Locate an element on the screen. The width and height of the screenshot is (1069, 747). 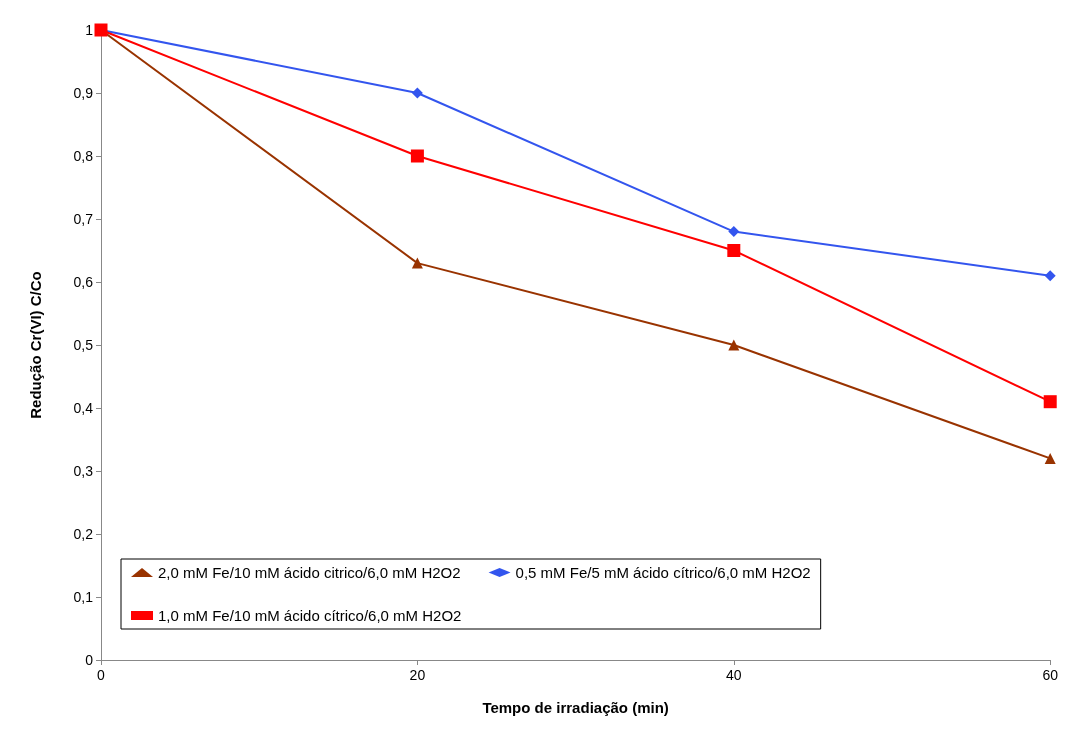
y-tick-label: 0,3 is located at coordinates (83, 471).